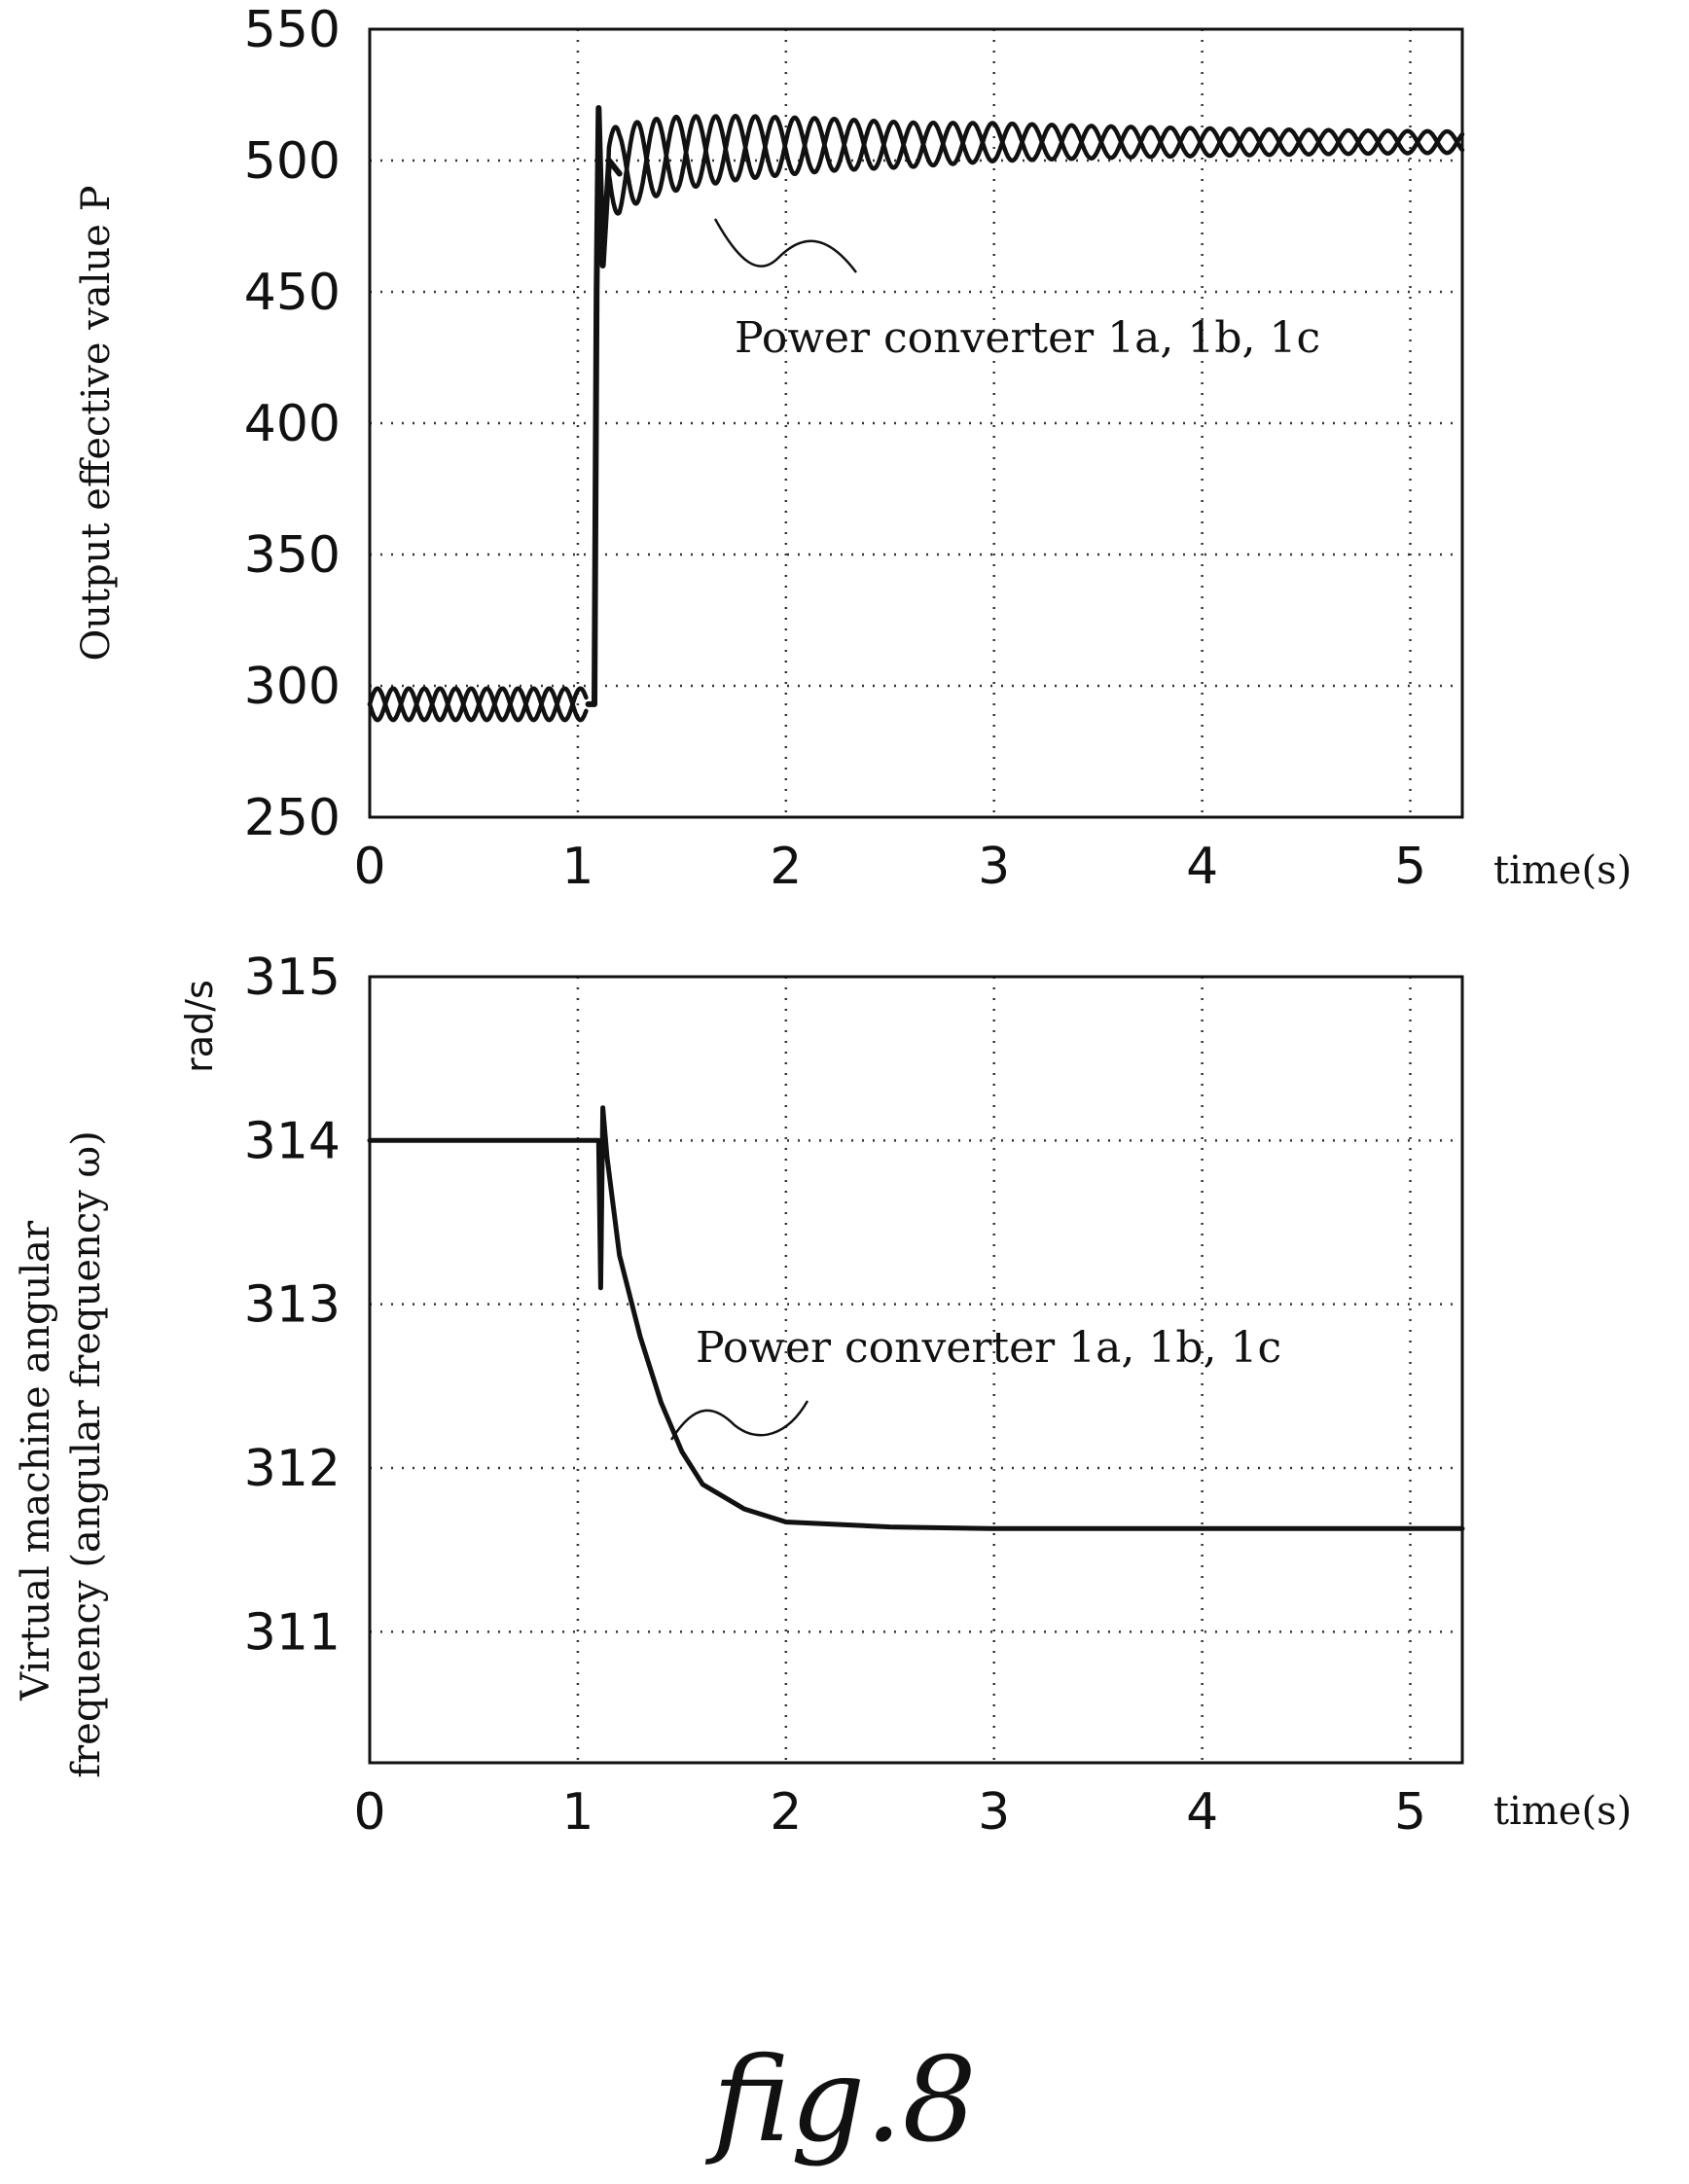  Describe the element at coordinates (292, 687) in the screenshot. I see `y-tick-label: 300` at that location.